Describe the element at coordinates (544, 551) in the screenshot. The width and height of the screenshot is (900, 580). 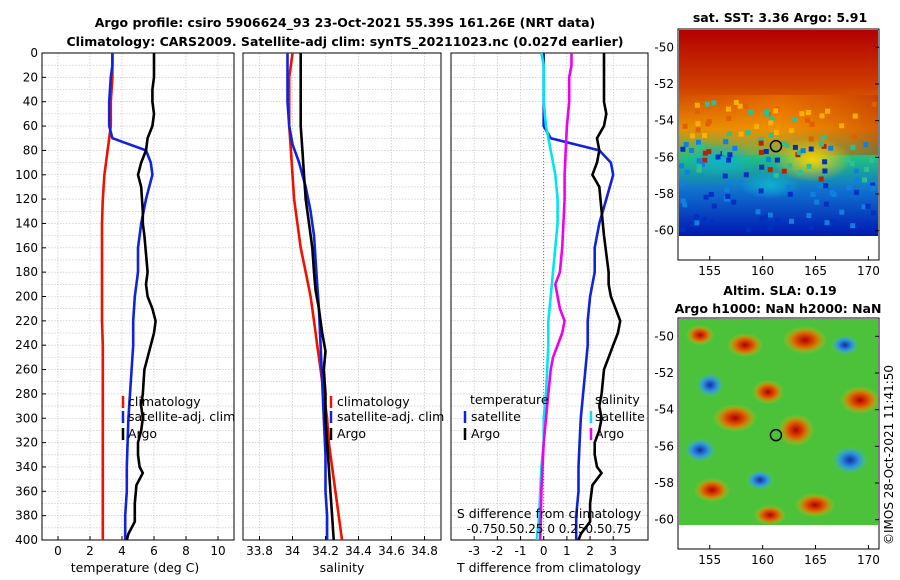
I see `x-tick-label: 0` at that location.